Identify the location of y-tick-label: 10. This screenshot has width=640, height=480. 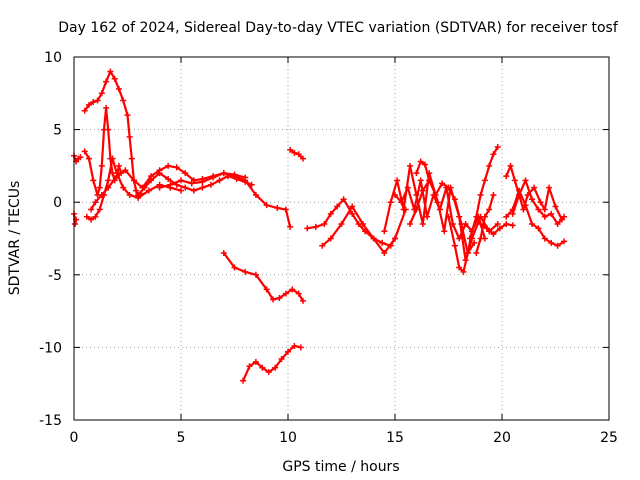
(53, 58).